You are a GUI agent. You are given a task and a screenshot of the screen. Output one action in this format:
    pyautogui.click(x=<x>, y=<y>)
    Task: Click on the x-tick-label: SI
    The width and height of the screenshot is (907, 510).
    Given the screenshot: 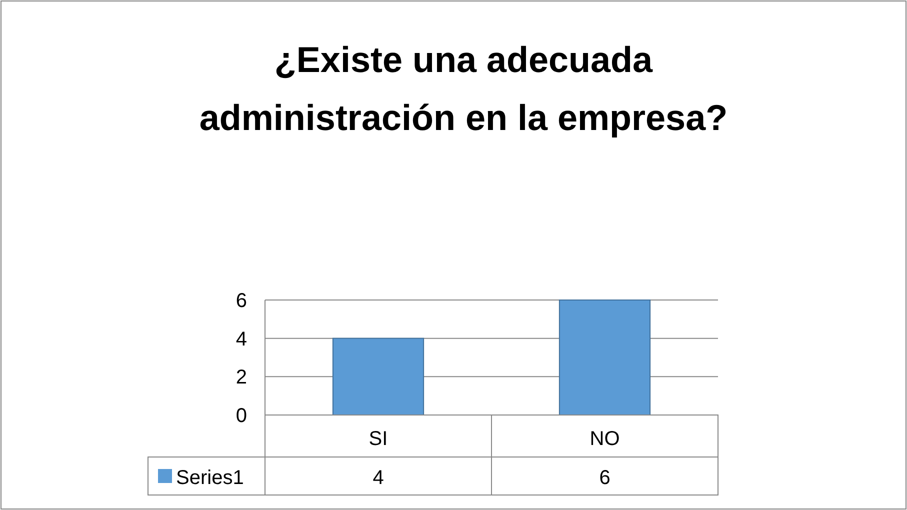 What is the action you would take?
    pyautogui.click(x=378, y=439)
    